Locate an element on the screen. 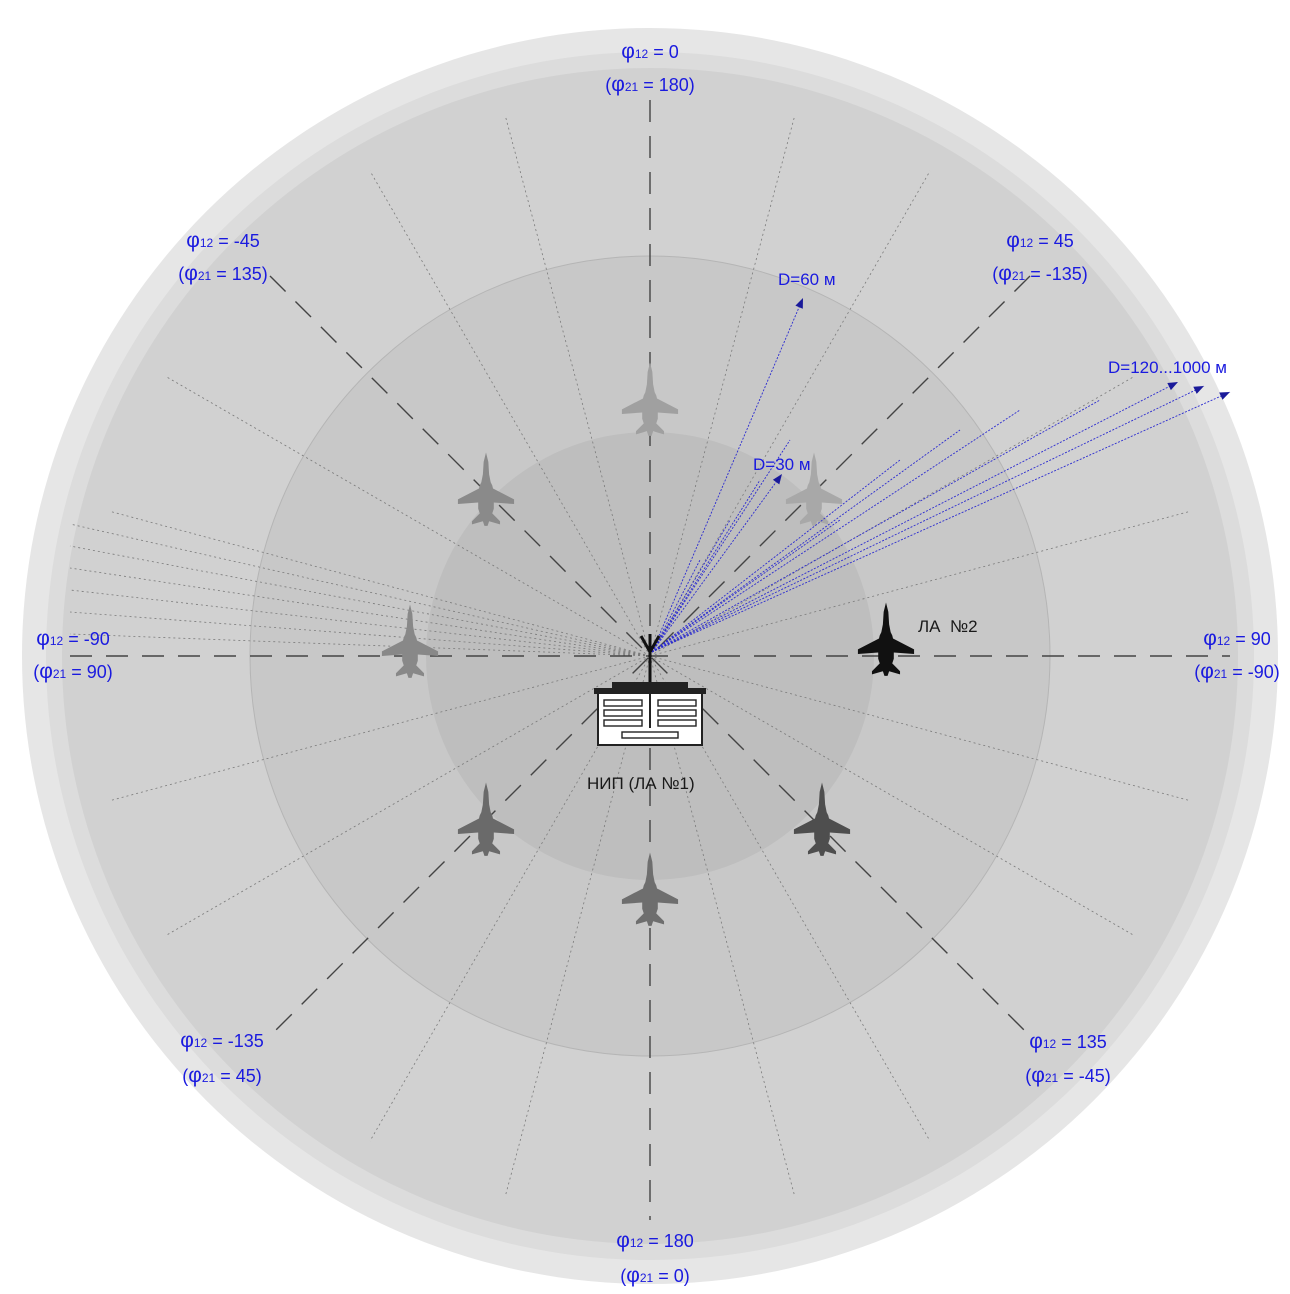  distance-arrows is located at coordinates (941, 475).